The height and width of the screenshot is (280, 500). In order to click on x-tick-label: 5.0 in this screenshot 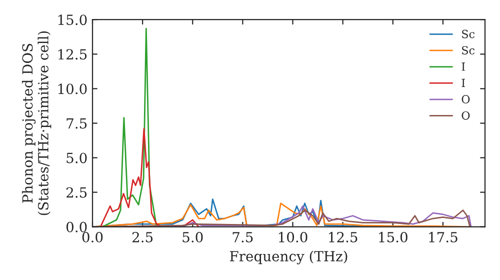, I will do `click(192, 237)`.